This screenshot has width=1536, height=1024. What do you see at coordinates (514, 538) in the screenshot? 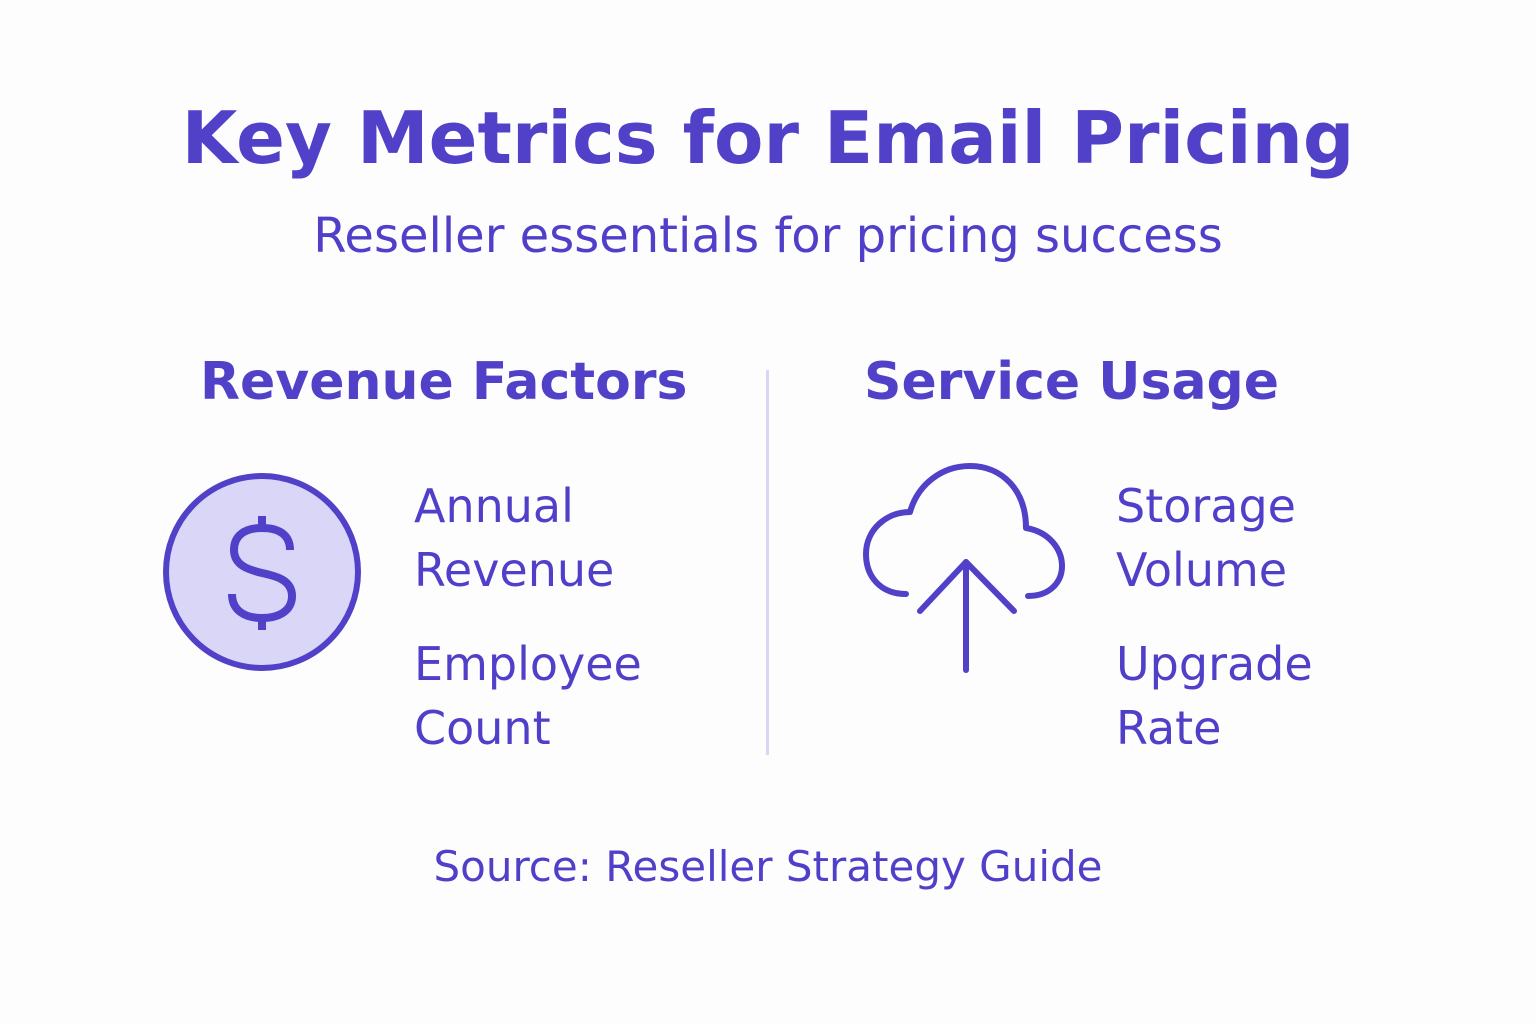
I see `metric-annual-revenue: Annual Revenue` at bounding box center [514, 538].